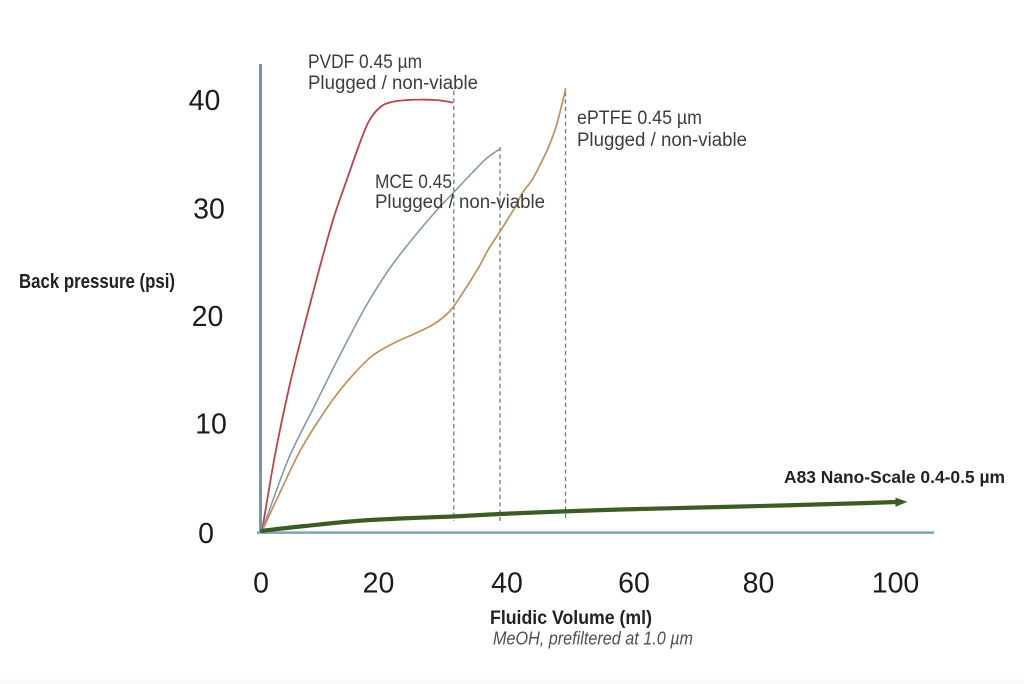  I want to click on svg-text: MeOH, prefiltered at 1.0 µm, so click(593, 639).